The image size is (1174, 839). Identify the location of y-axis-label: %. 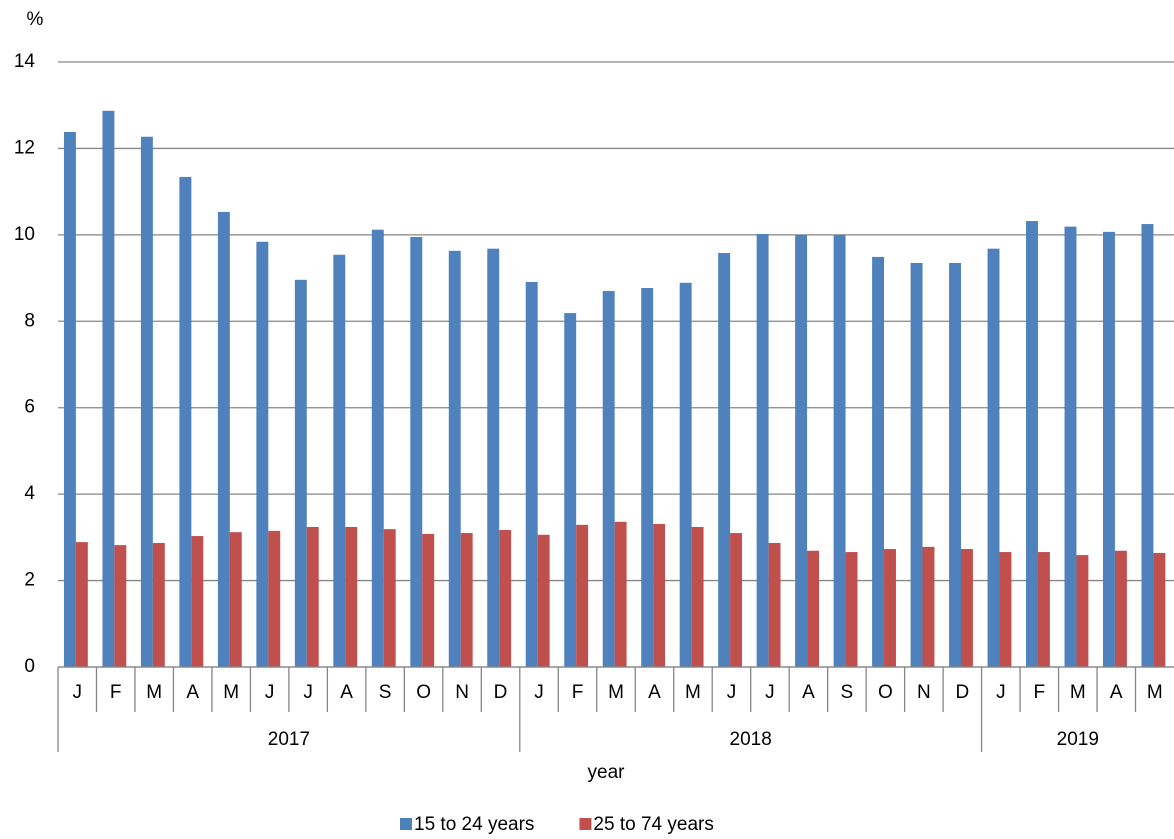
(35, 19).